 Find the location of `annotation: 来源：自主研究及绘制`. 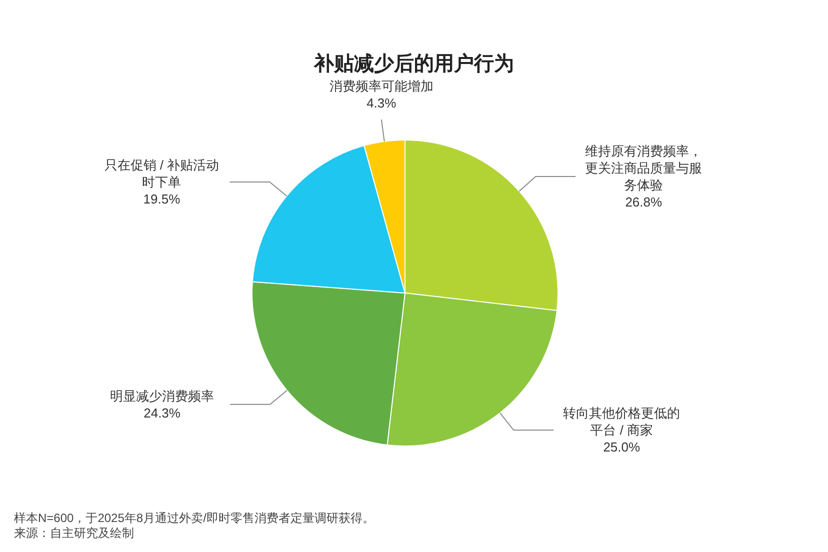

annotation: 来源：自主研究及绘制 is located at coordinates (74, 533).